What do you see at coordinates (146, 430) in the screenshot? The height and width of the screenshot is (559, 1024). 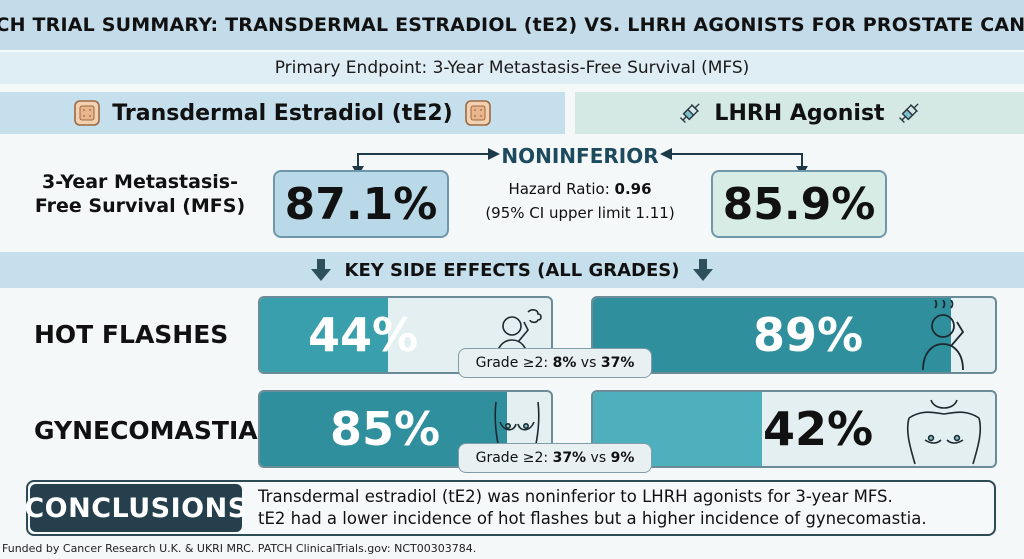 I see `row-label-gynecomastia: GYNECOMASTIA` at bounding box center [146, 430].